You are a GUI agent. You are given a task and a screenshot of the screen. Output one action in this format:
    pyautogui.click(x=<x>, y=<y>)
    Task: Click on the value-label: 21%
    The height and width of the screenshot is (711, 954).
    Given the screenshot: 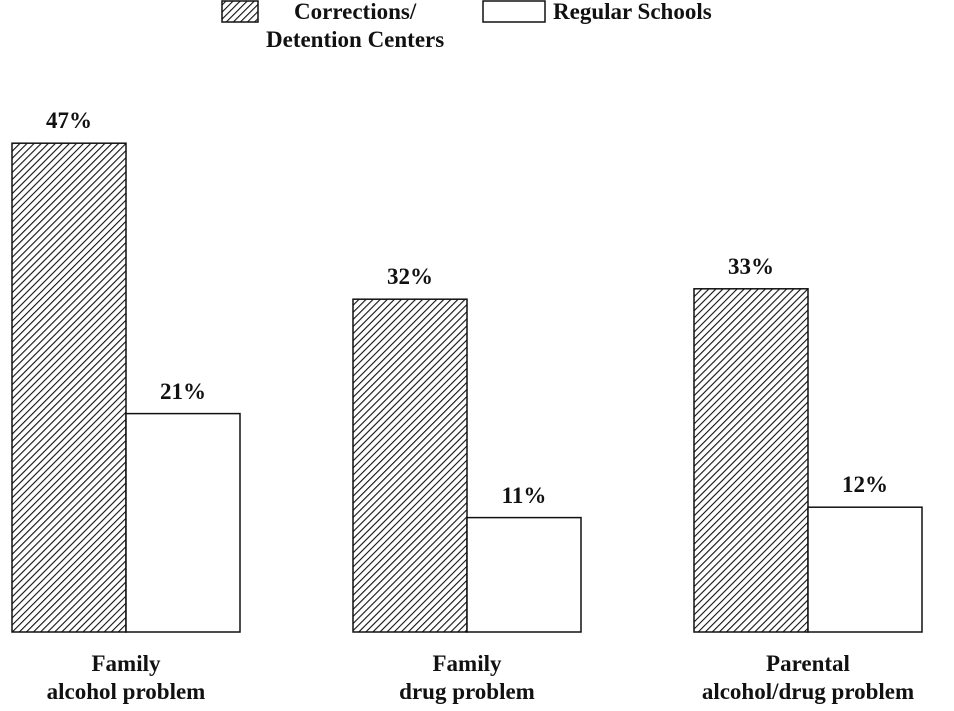 What is the action you would take?
    pyautogui.click(x=183, y=391)
    